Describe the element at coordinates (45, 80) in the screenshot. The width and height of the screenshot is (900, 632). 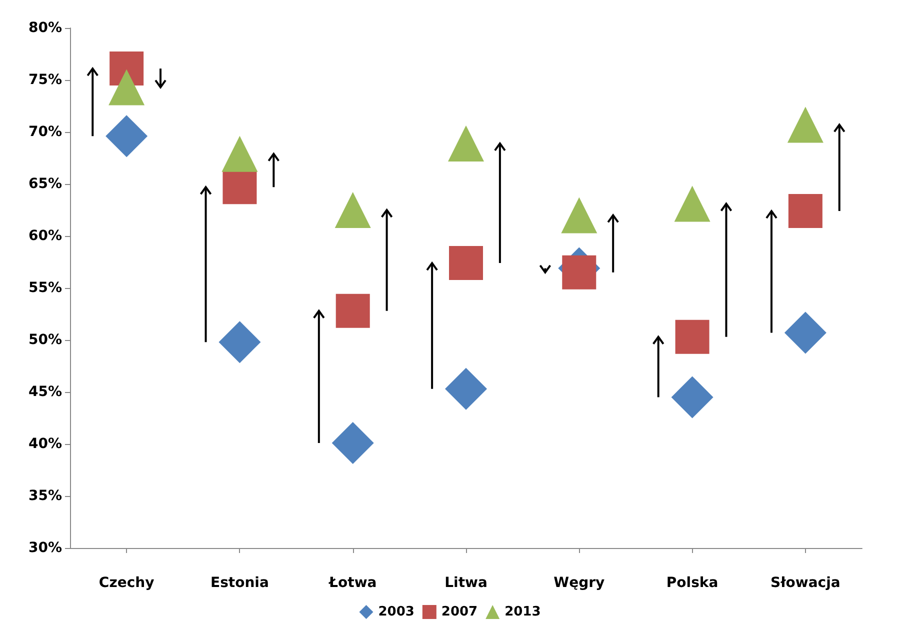
I see `y-tick-label: 75%` at that location.